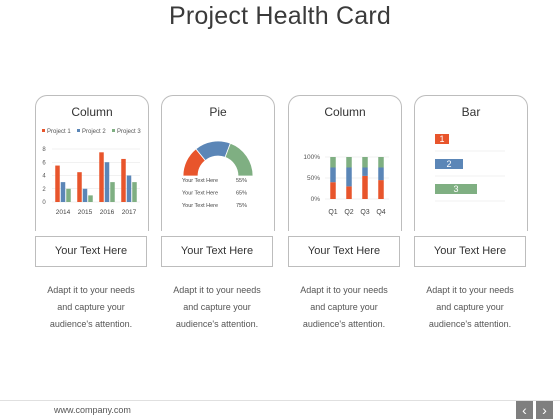  I want to click on y-tick-label: 100%, so click(311, 157).